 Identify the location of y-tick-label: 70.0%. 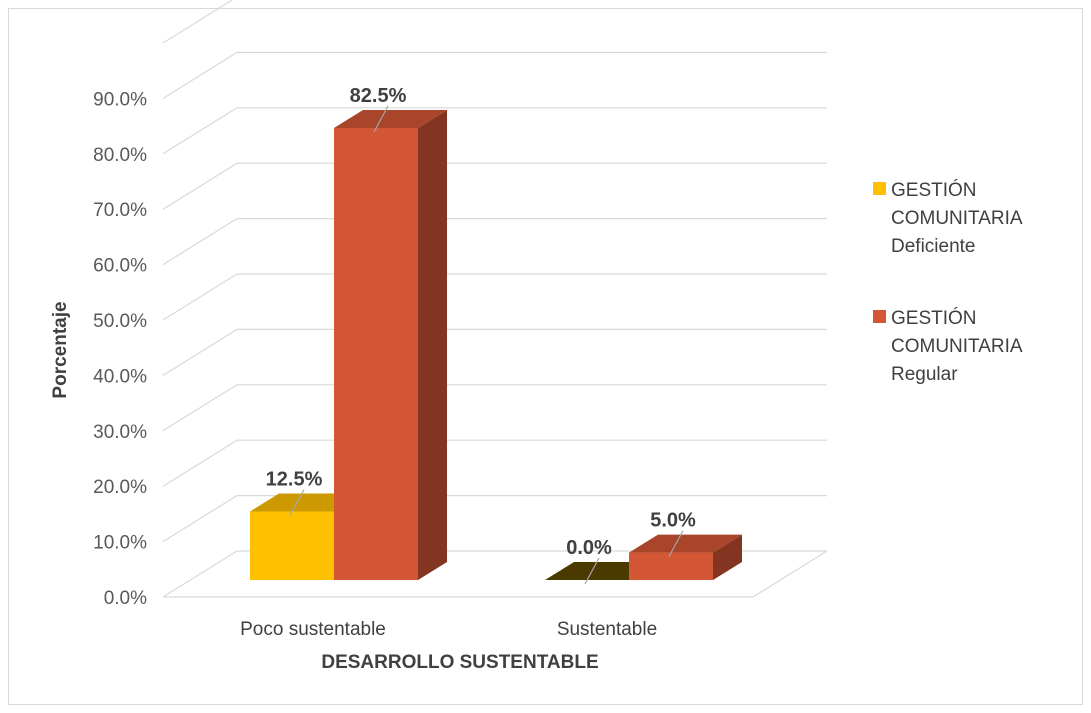
(120, 210).